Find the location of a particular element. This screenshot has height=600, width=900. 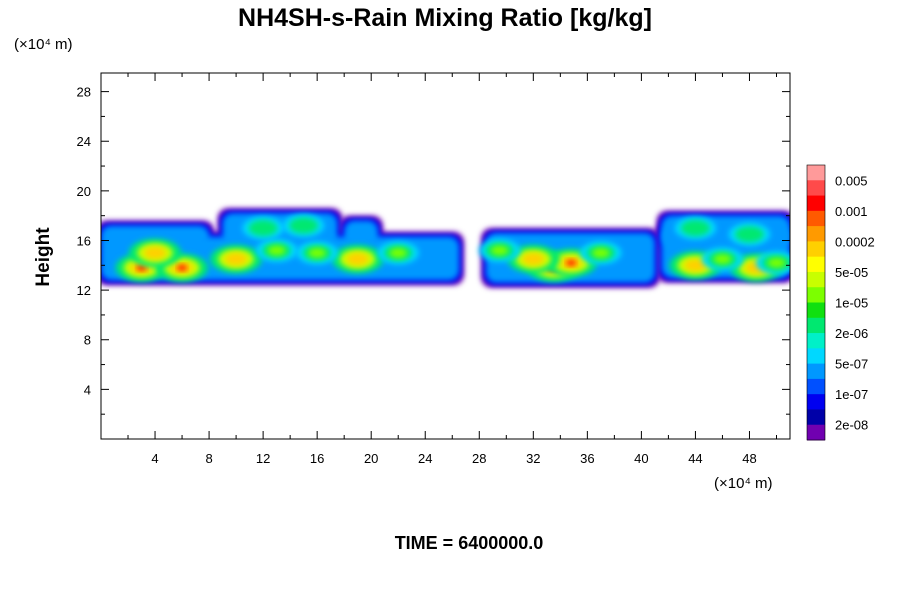

colorbar-label: 5e-07 is located at coordinates (851, 364).